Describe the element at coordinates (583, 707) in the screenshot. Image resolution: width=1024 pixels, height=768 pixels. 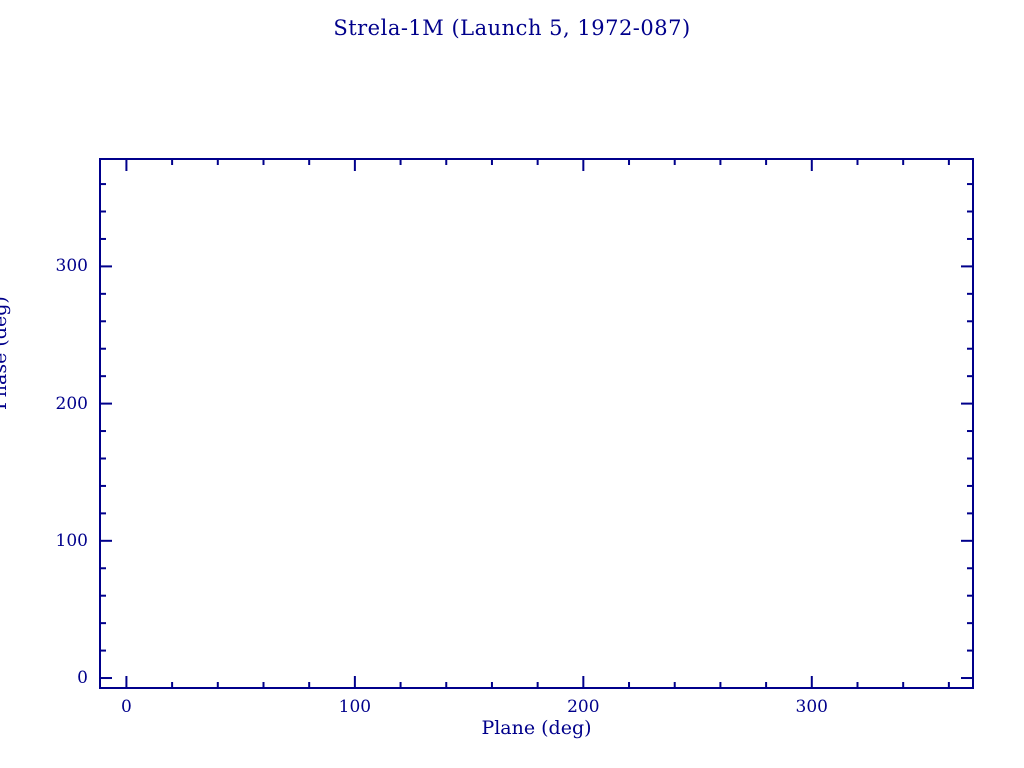
I see `x-tick-label: 200` at that location.